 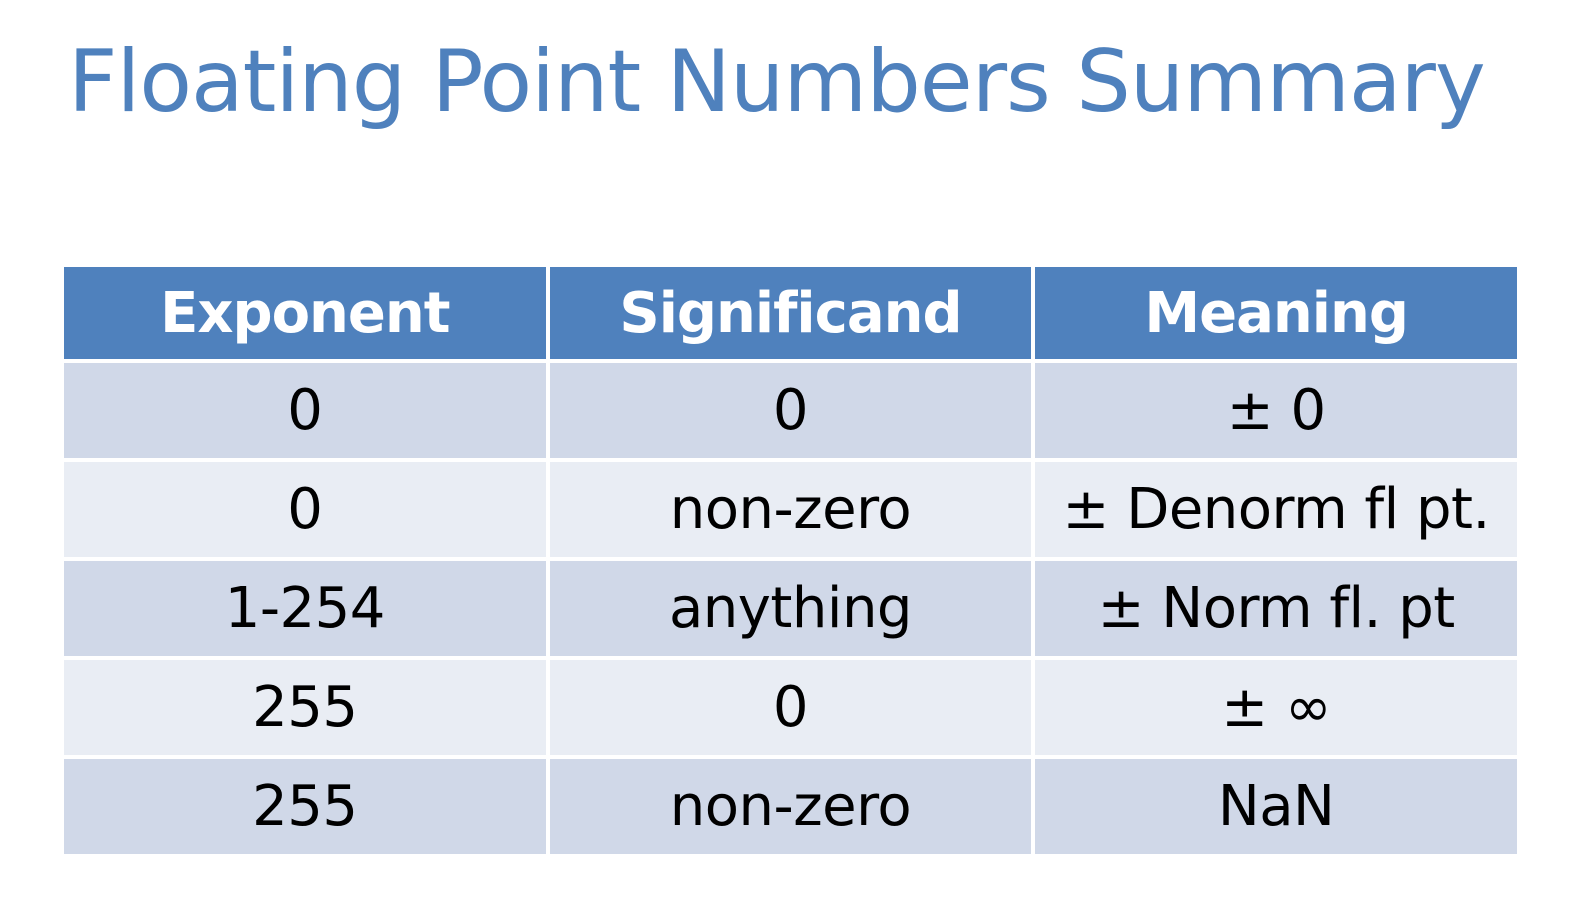 I want to click on cell-meaning: ± Norm fl. pt, so click(x=1276, y=608).